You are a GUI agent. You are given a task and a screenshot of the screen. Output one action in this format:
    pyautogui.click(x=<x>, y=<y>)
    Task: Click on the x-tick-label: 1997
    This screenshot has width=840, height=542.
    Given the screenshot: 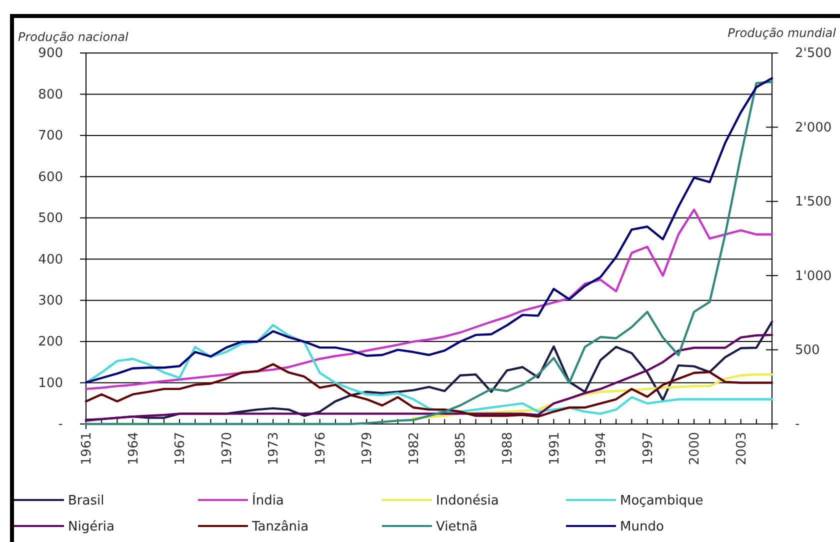 What is the action you would take?
    pyautogui.click(x=648, y=449)
    